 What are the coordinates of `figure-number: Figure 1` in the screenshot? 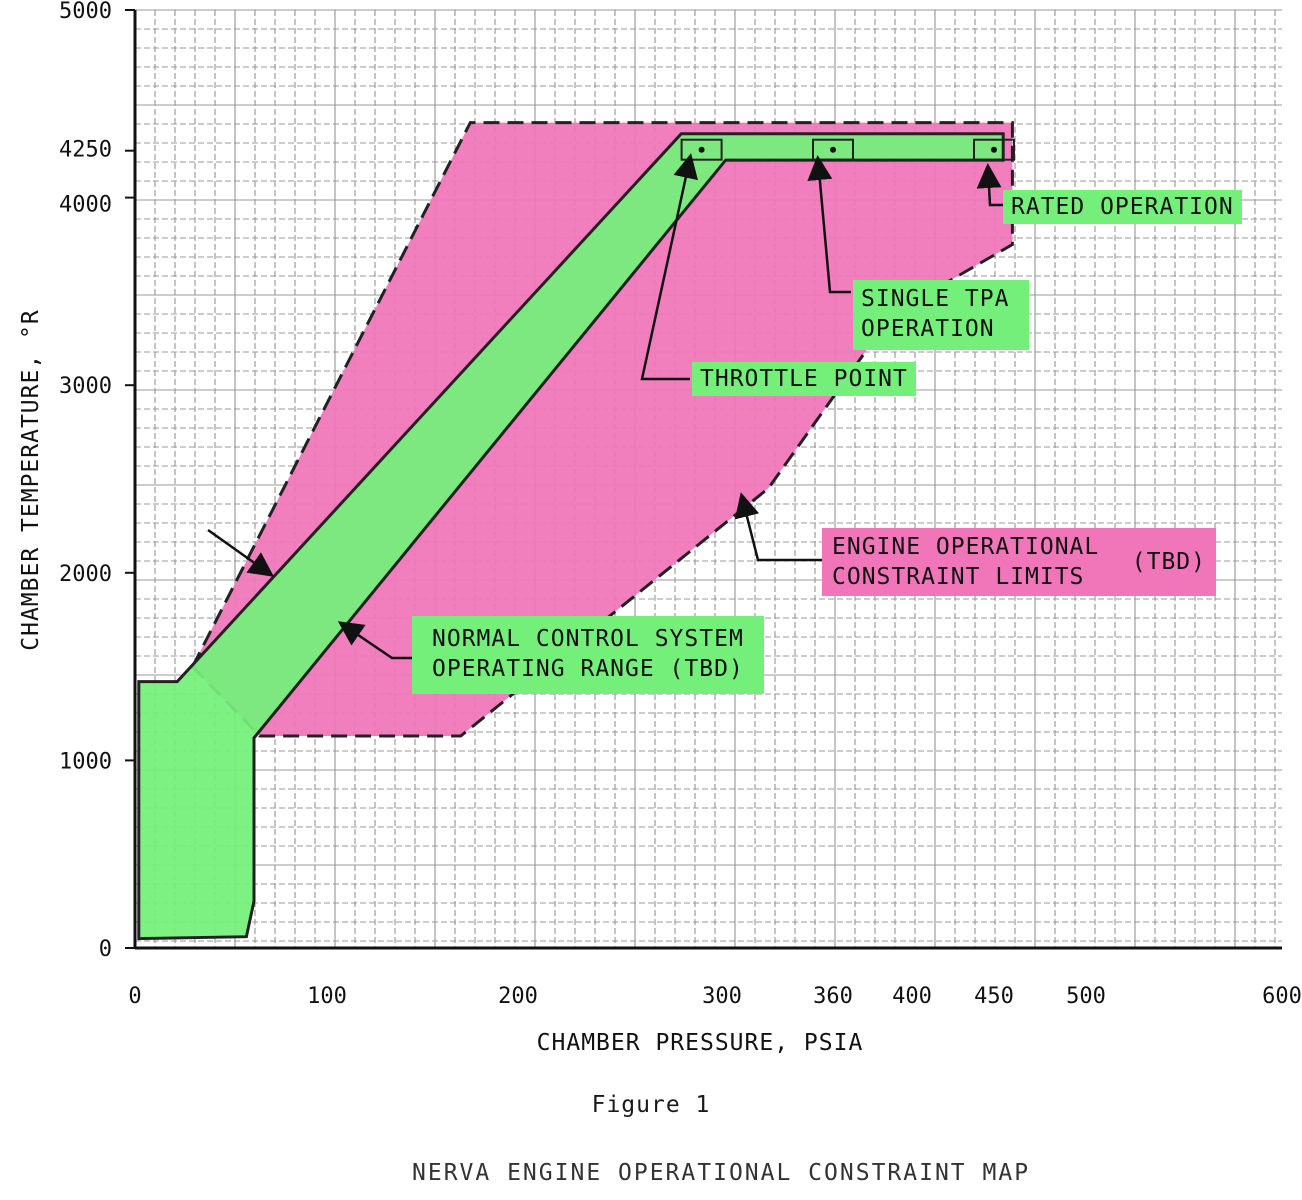 It's located at (651, 1105).